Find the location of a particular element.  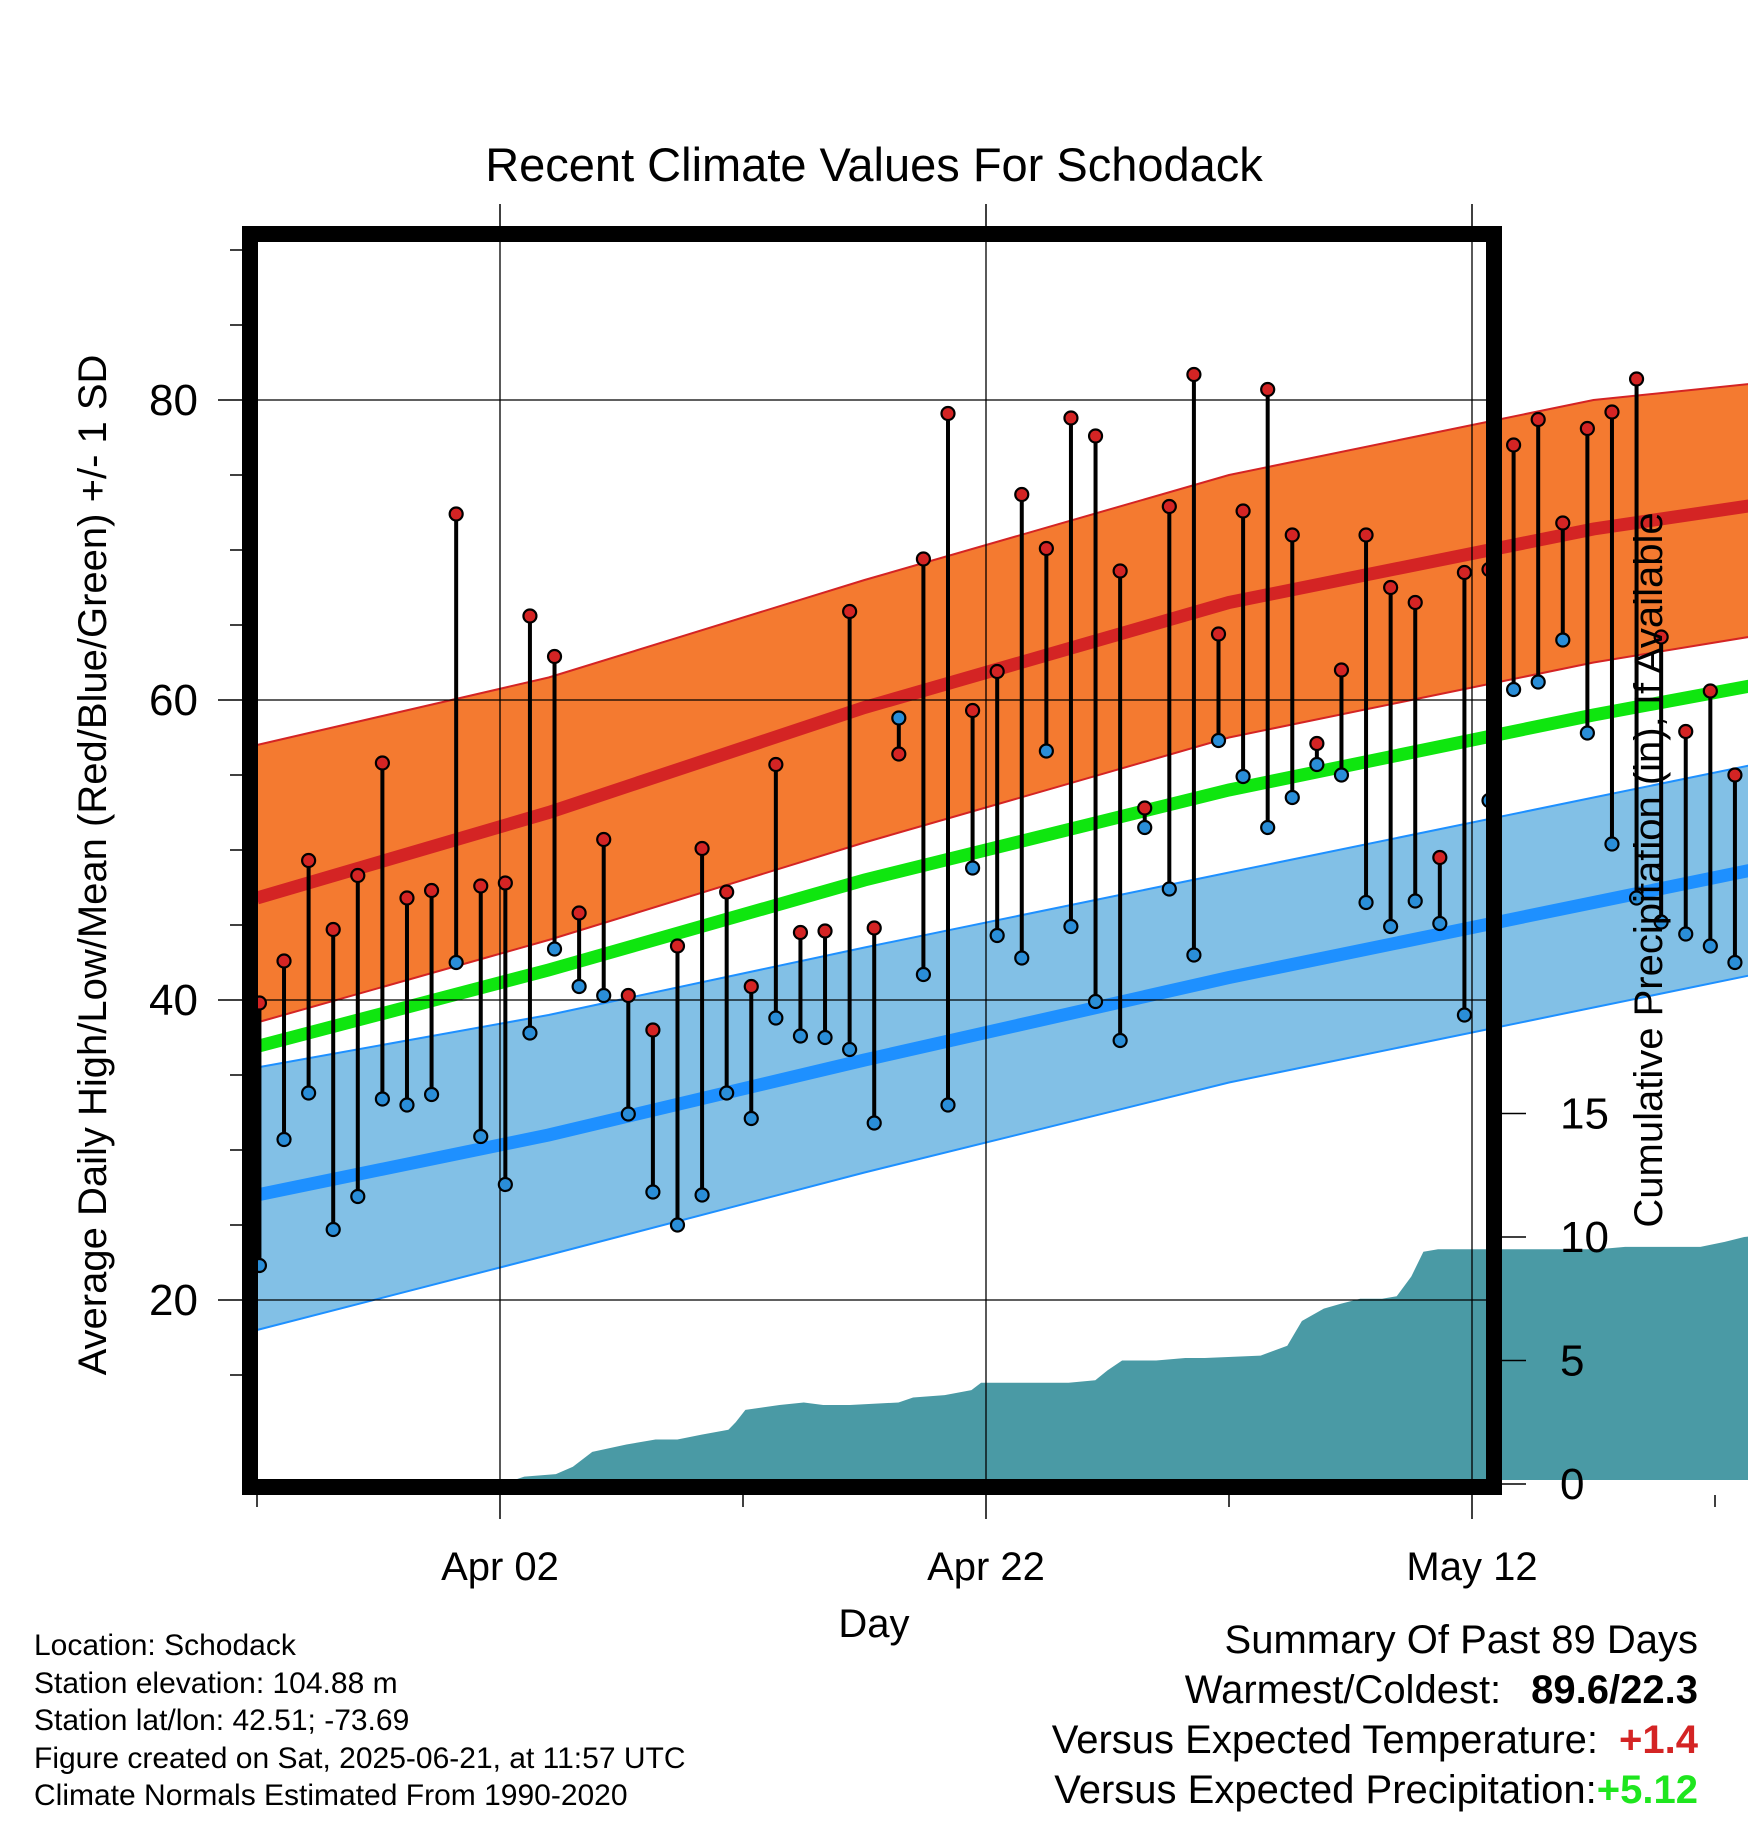

latlon-text: Station lat/lon: 42.51; -73.69 is located at coordinates (222, 1720).